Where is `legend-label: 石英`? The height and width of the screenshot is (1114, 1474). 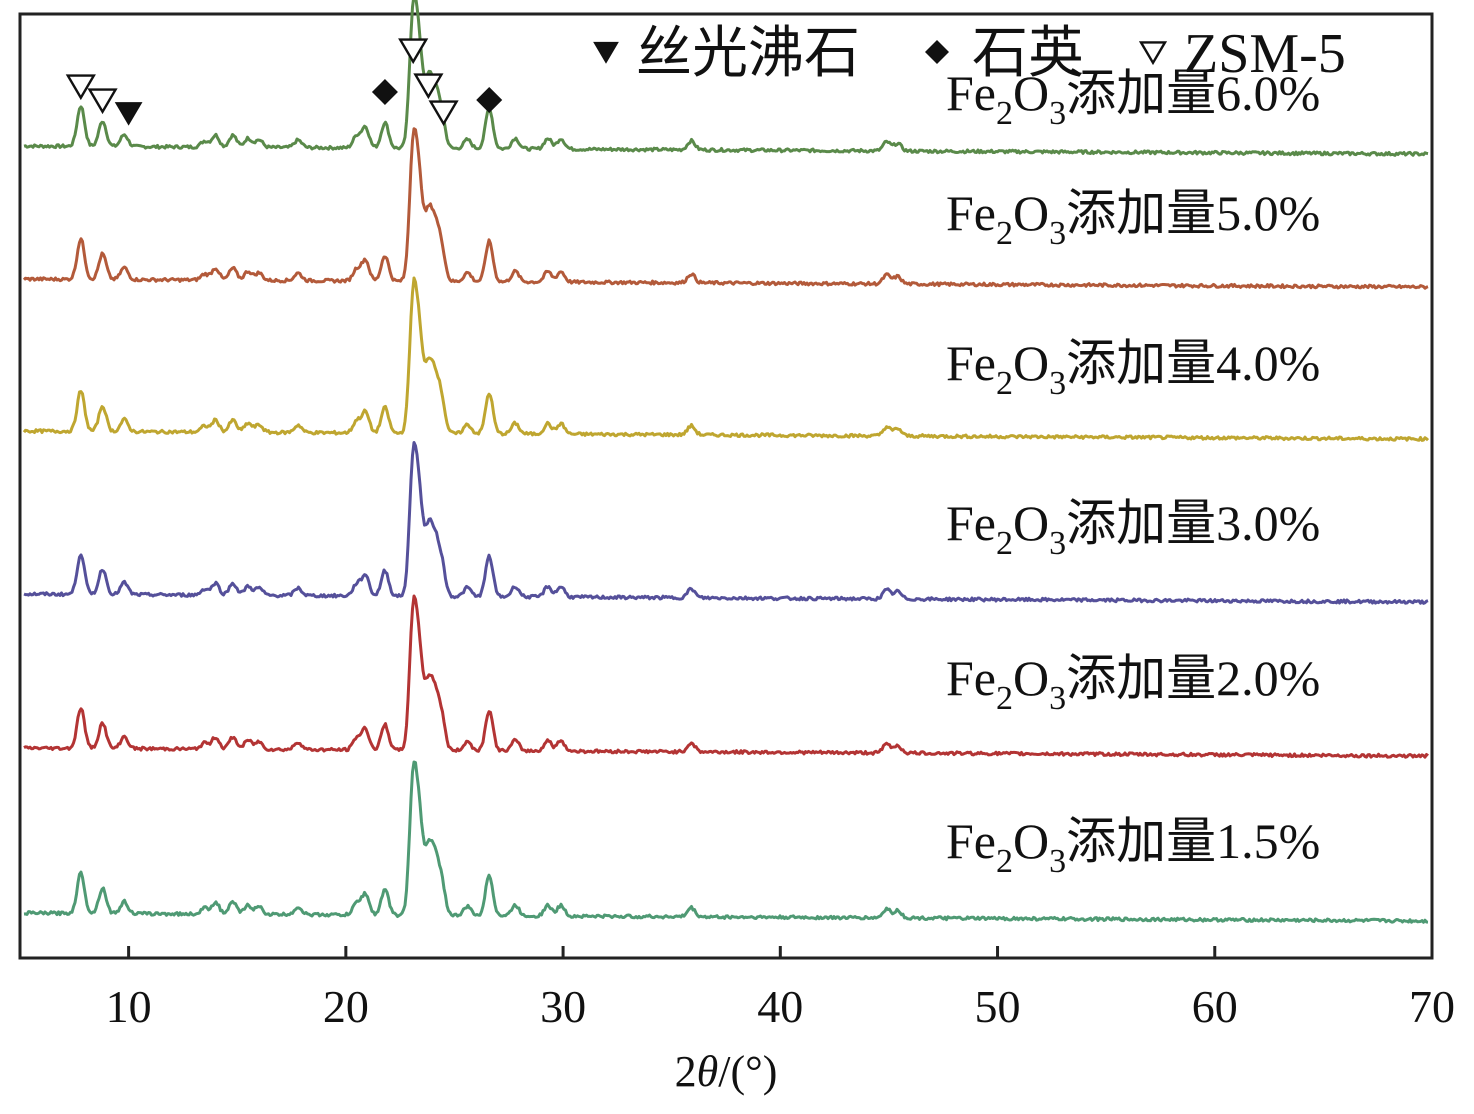 legend-label: 石英 is located at coordinates (1028, 54).